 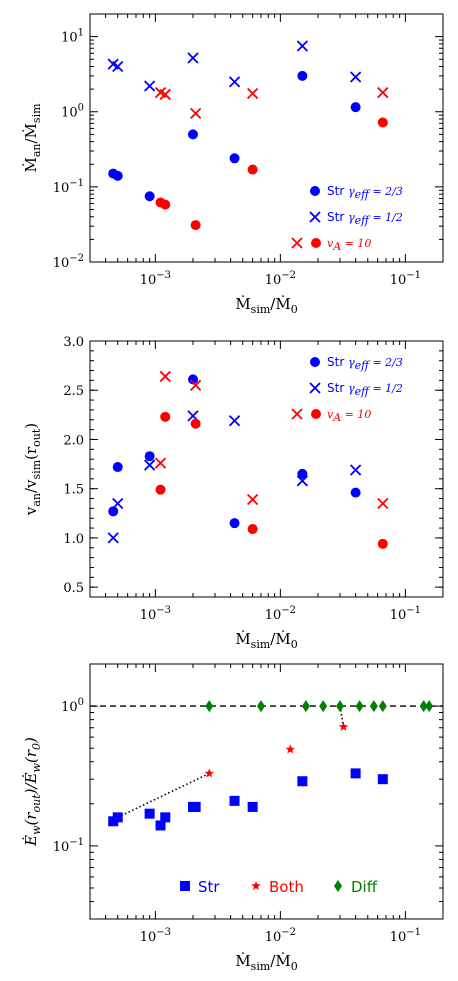 I want to click on legend-label: Str, so click(x=209, y=887).